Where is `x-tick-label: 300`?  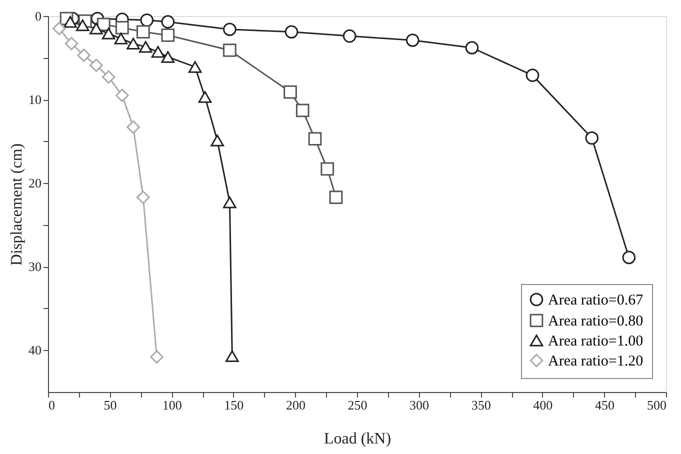
x-tick-label: 300 is located at coordinates (420, 405).